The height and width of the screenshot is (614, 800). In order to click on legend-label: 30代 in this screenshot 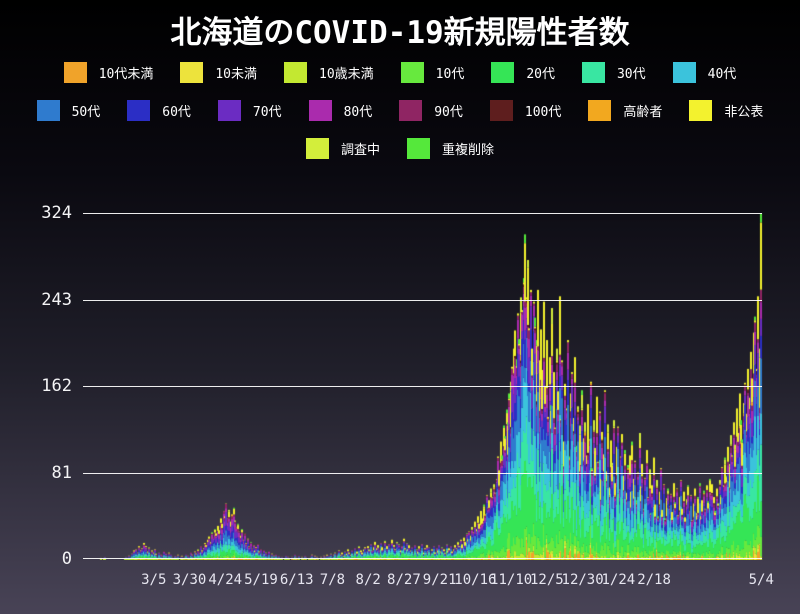, I will do `click(631, 74)`.